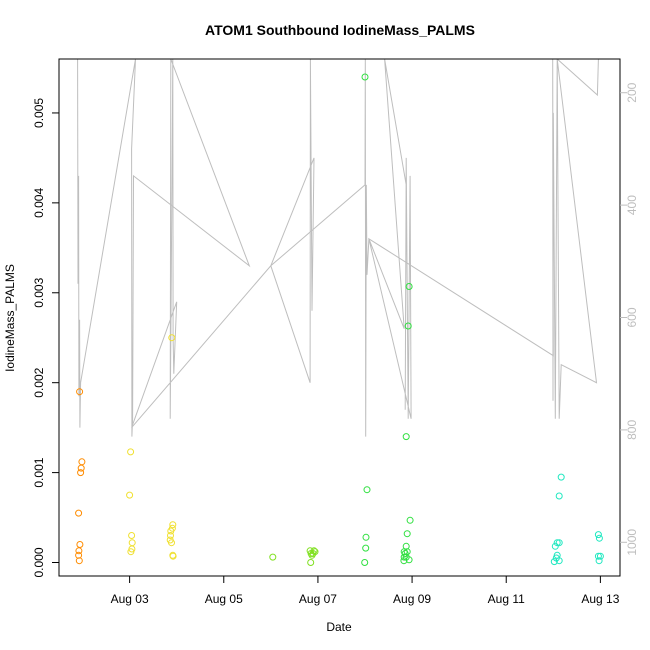 The height and width of the screenshot is (650, 650). I want to click on right-axis: 200 400 600 800 1000, so click(629, 319).